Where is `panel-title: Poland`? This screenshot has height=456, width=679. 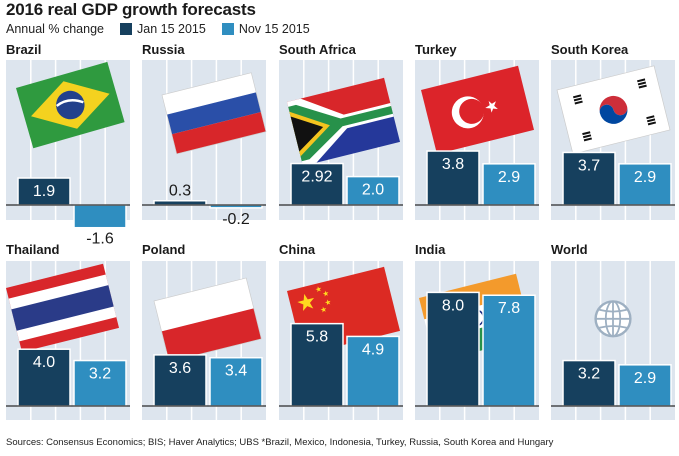 panel-title: Poland is located at coordinates (164, 249).